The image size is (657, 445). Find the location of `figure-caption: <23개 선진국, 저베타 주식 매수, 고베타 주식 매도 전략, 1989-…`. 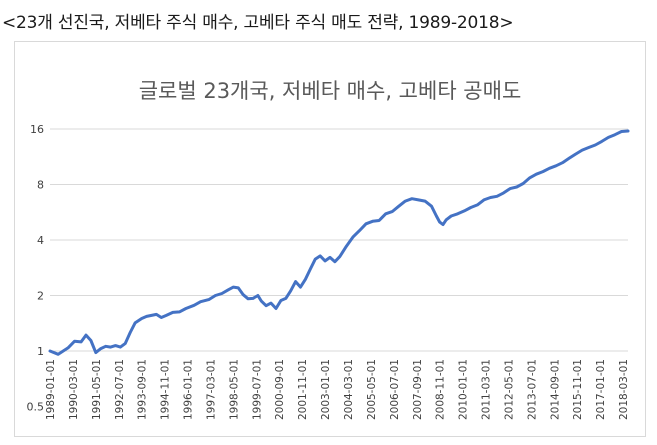

figure-caption: <23개 선진국, 저베타 주식 매수, 고베타 주식 매도 전략, 1989-… is located at coordinates (258, 23).